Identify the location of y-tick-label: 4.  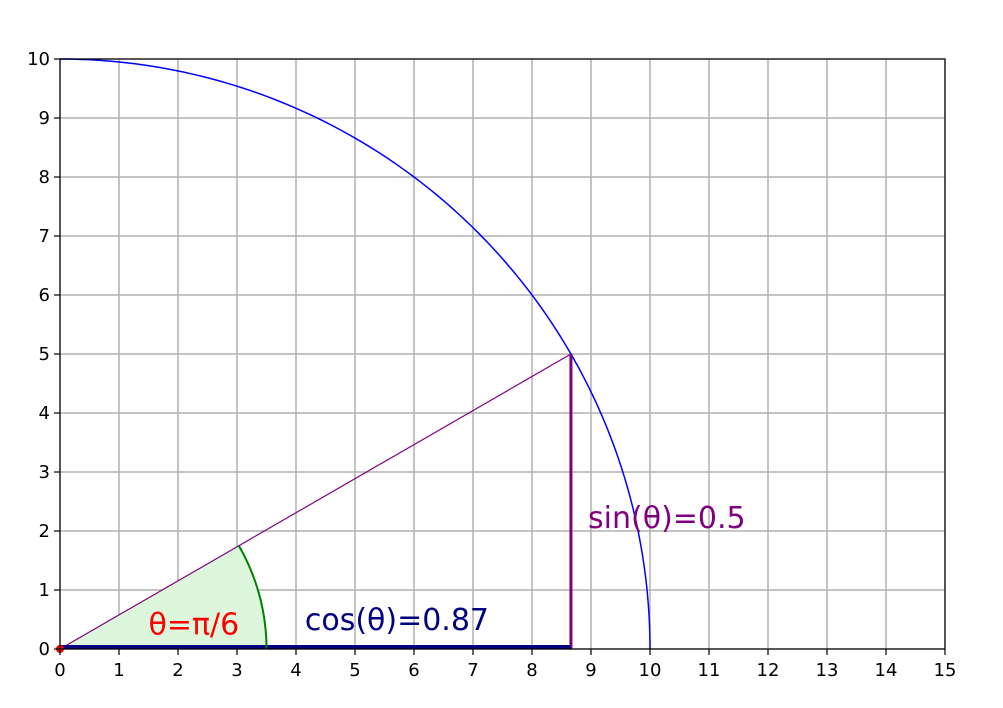
(44, 413).